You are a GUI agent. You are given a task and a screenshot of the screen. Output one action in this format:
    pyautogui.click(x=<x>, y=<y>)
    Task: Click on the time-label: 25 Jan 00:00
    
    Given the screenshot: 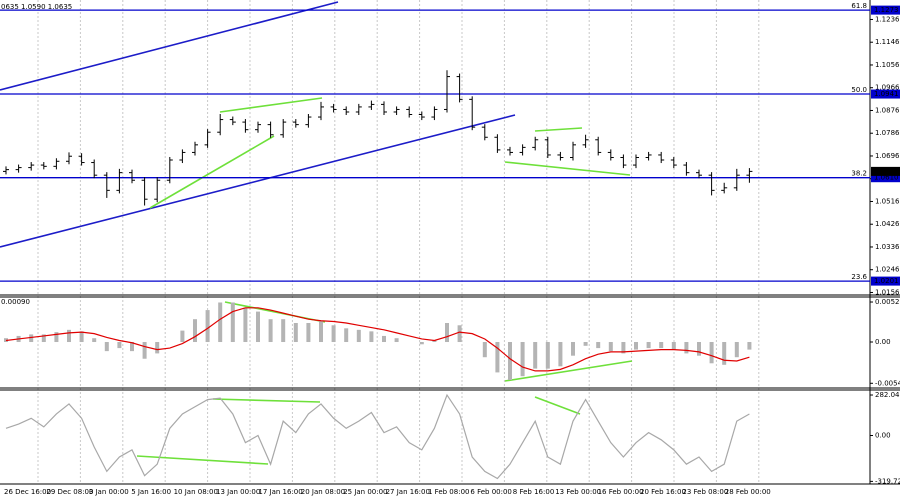 What is the action you would take?
    pyautogui.click(x=365, y=492)
    